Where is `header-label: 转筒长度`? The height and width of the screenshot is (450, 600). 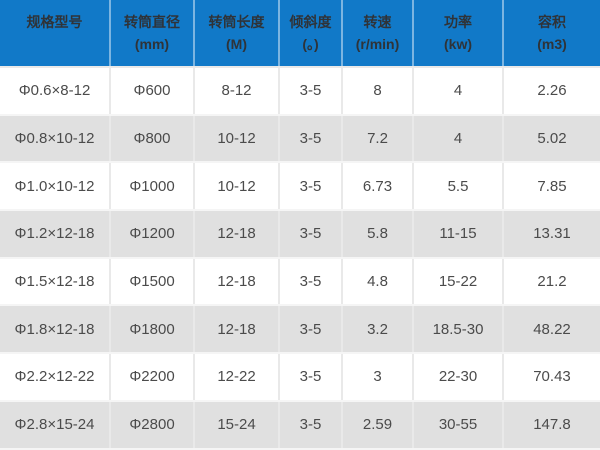 header-label: 转筒长度 is located at coordinates (236, 22).